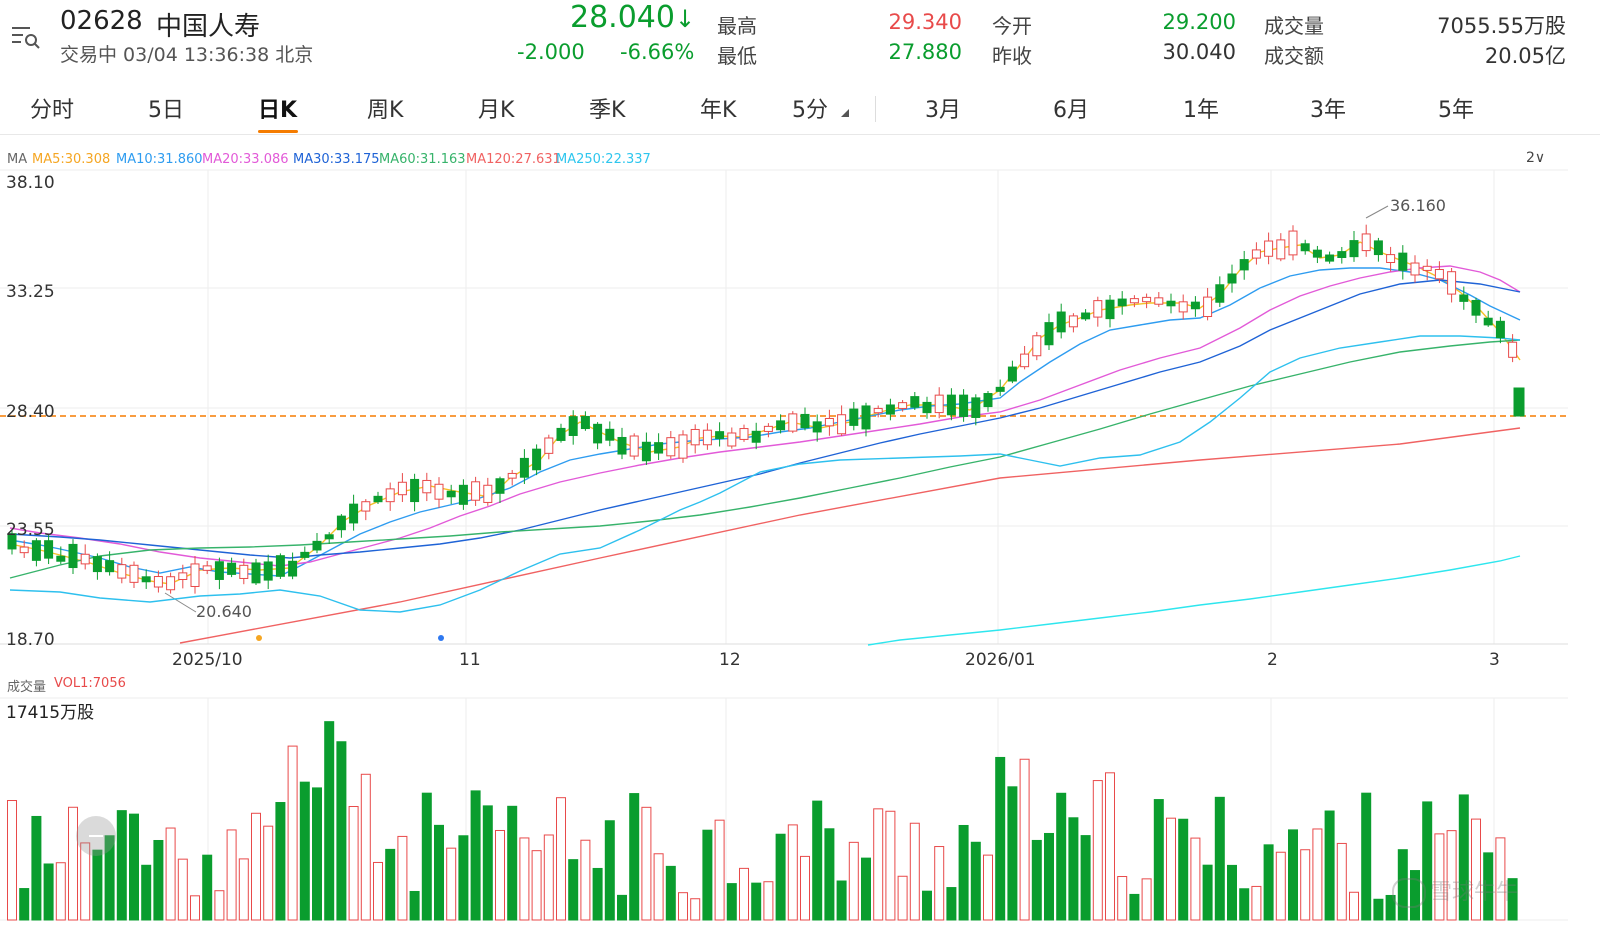 This screenshot has height=947, width=1600. What do you see at coordinates (278, 110) in the screenshot?
I see `tab-daily-k: 日K` at bounding box center [278, 110].